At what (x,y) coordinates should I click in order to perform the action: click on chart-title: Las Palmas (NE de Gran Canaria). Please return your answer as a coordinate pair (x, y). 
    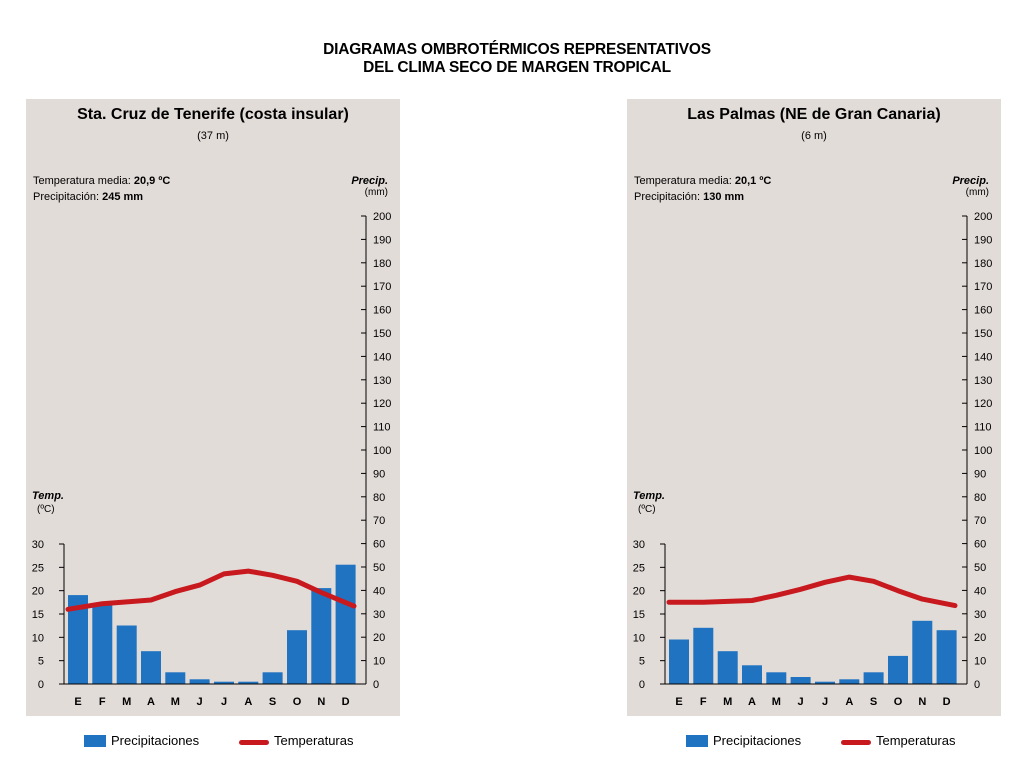
    Looking at the image, I should click on (814, 114).